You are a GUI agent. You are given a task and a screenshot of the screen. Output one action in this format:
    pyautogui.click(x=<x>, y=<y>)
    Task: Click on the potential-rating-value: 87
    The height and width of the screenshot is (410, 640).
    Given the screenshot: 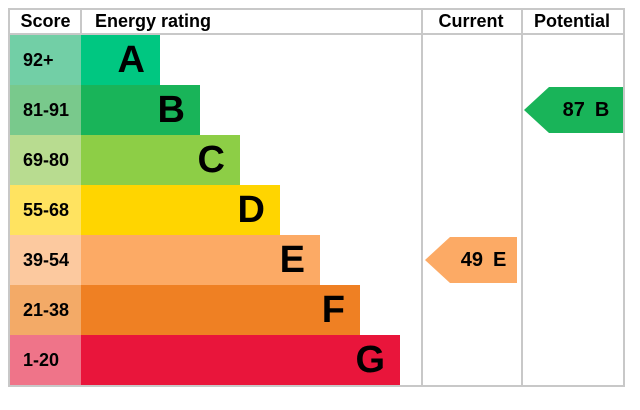 What is the action you would take?
    pyautogui.click(x=573, y=109)
    